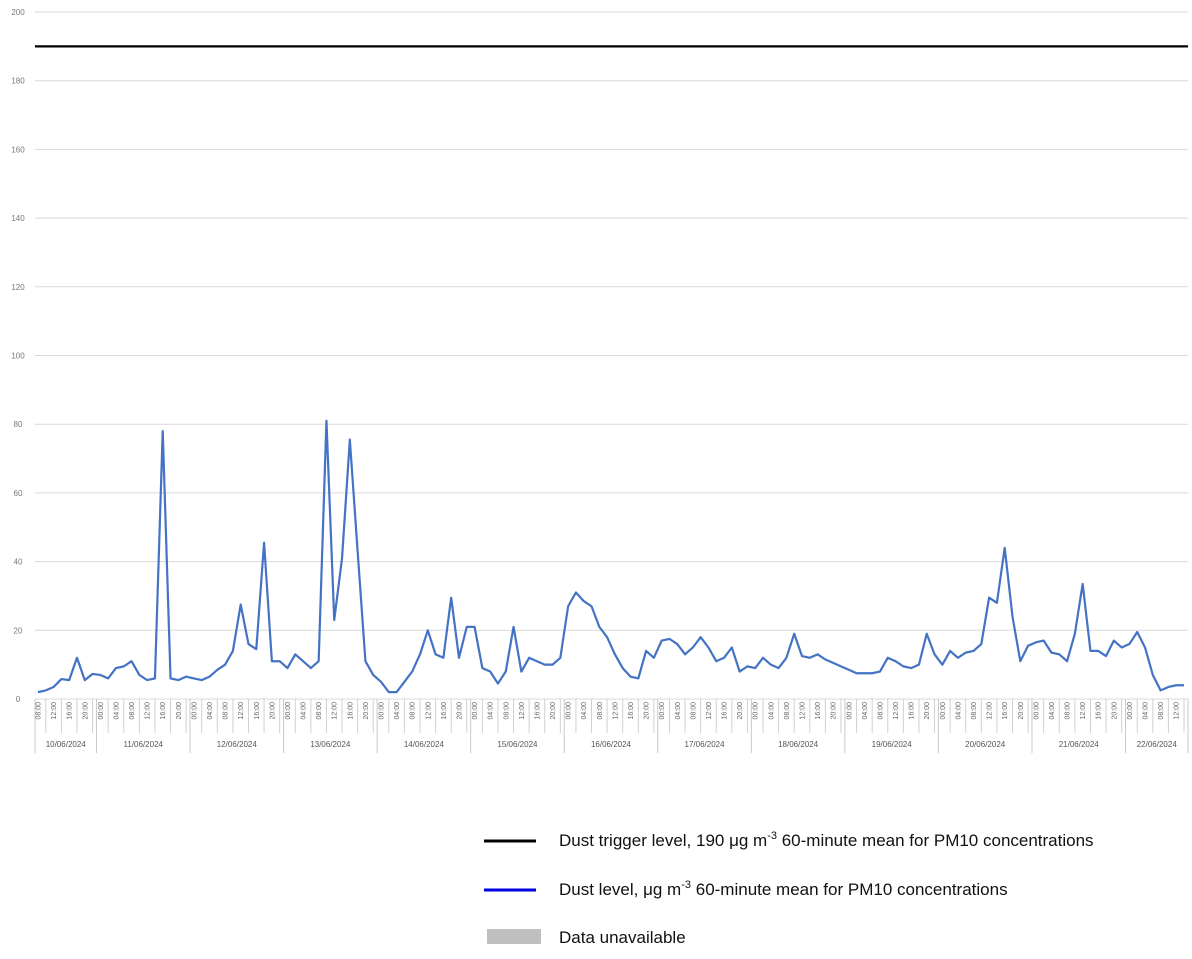  Describe the element at coordinates (330, 744) in the screenshot. I see `day-label: 13/06/2024` at that location.